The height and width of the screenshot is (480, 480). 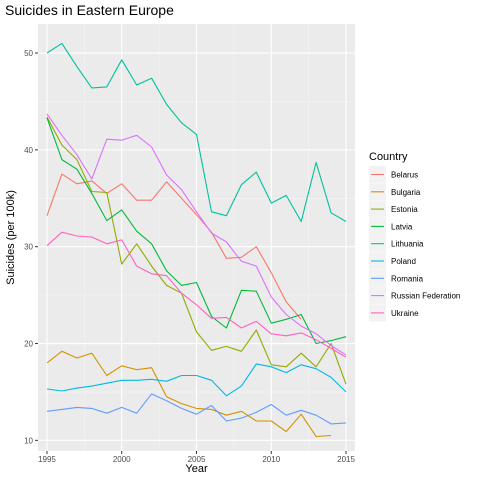 I want to click on x-tick-label: 2015, so click(x=346, y=459).